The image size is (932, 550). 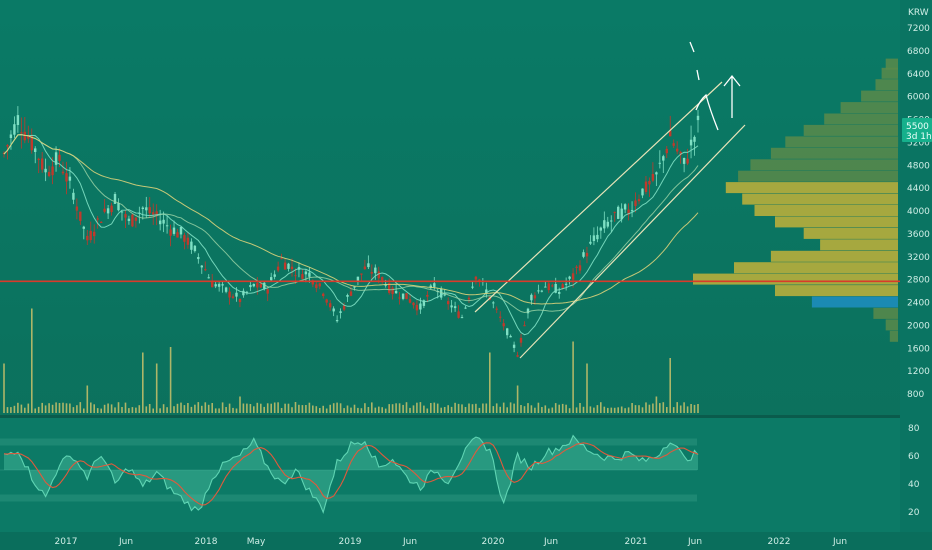 I want to click on projection-dash, so click(x=694, y=61).